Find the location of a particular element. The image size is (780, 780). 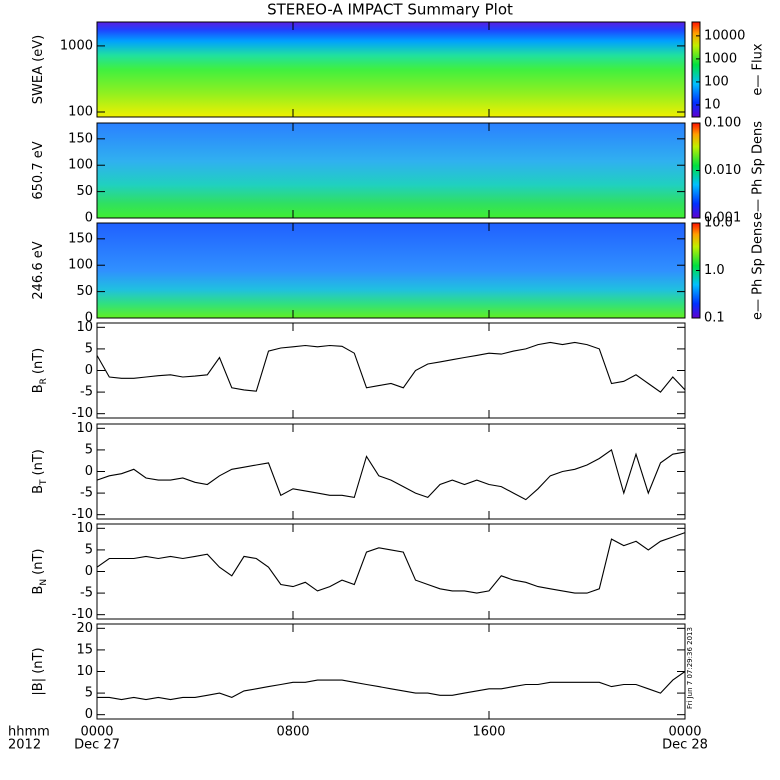

y-label-main: |B| (nT) is located at coordinates (38, 671).